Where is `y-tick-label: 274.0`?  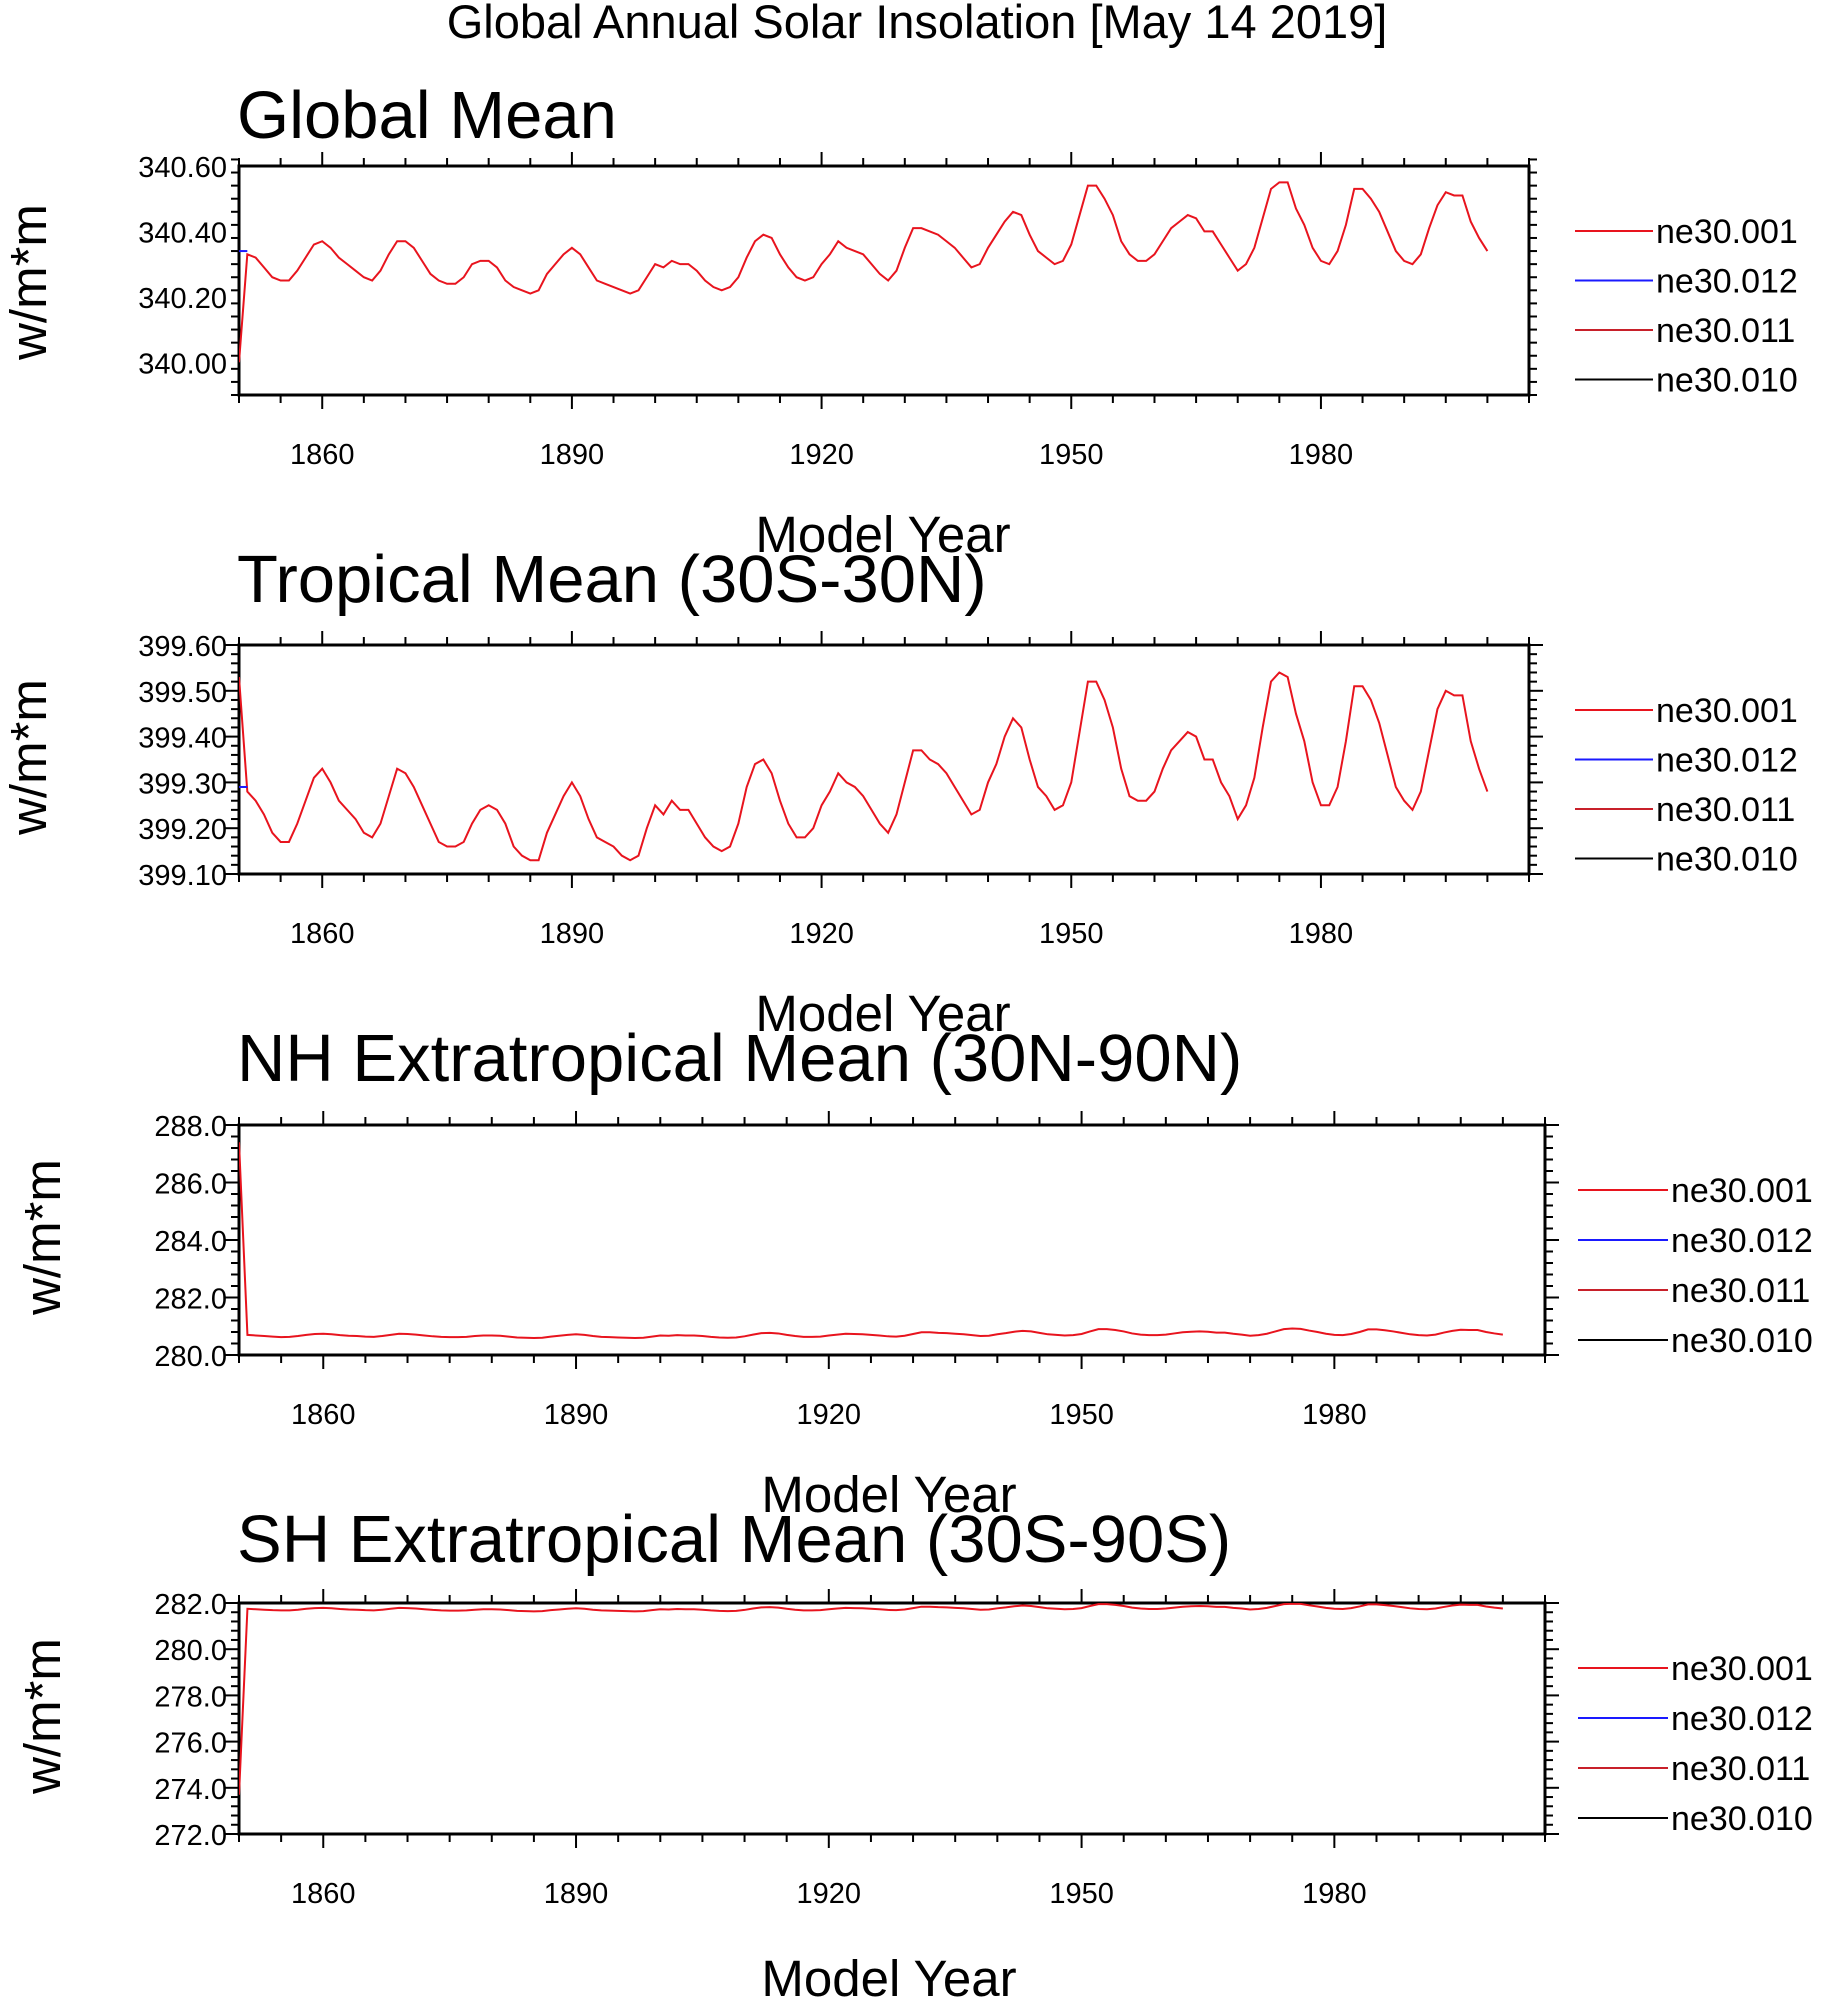
y-tick-label: 274.0 is located at coordinates (190, 1790).